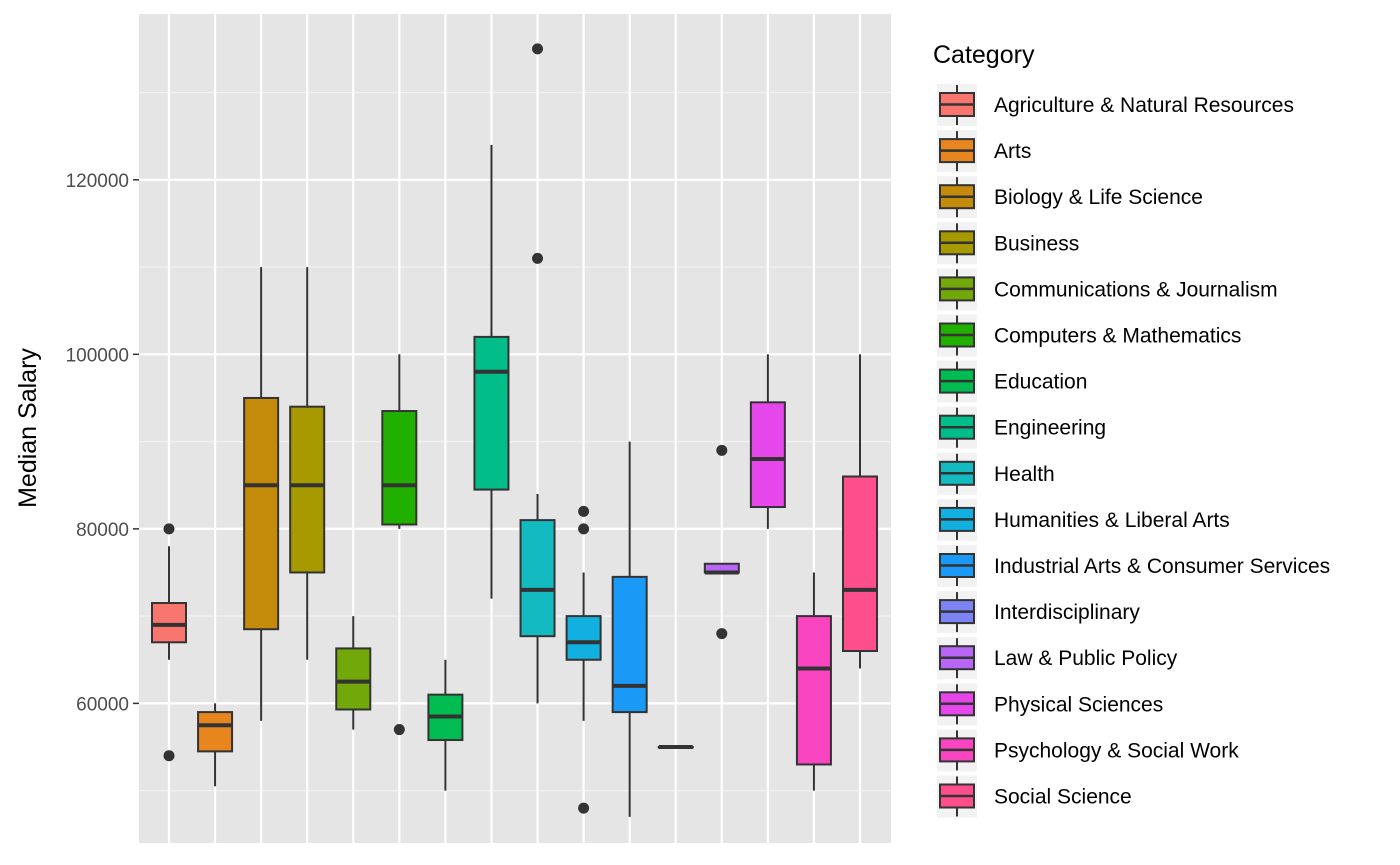 The image size is (1400, 865). Describe the element at coordinates (97, 355) in the screenshot. I see `y-tick-label: 100000` at that location.